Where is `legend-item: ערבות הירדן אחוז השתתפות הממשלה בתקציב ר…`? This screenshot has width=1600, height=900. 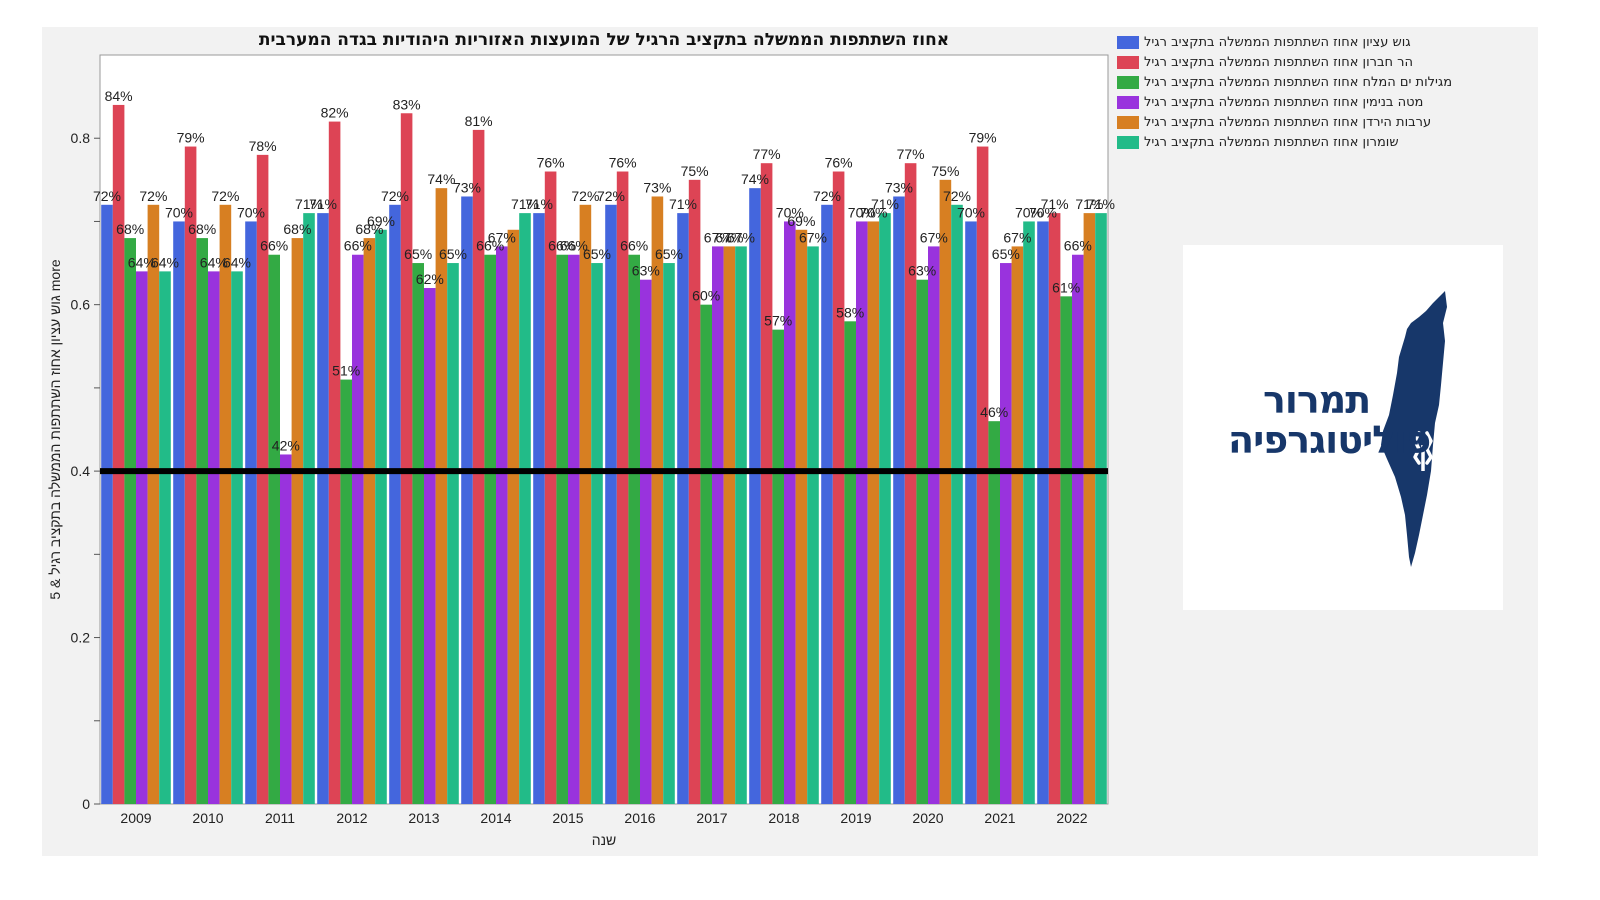
legend-item: ערבות הירדן אחוז השתתפות הממשלה בתקציב ר… is located at coordinates (1327, 122).